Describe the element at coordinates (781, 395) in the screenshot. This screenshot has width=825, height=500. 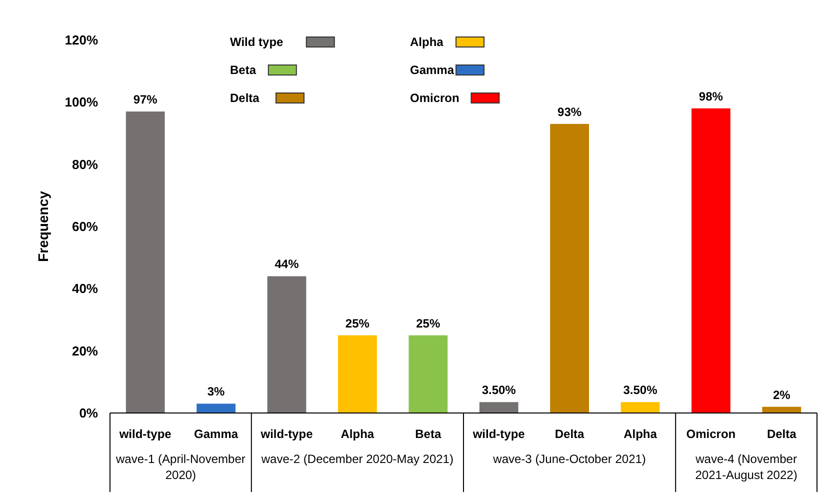
I see `data-label: 2%` at that location.